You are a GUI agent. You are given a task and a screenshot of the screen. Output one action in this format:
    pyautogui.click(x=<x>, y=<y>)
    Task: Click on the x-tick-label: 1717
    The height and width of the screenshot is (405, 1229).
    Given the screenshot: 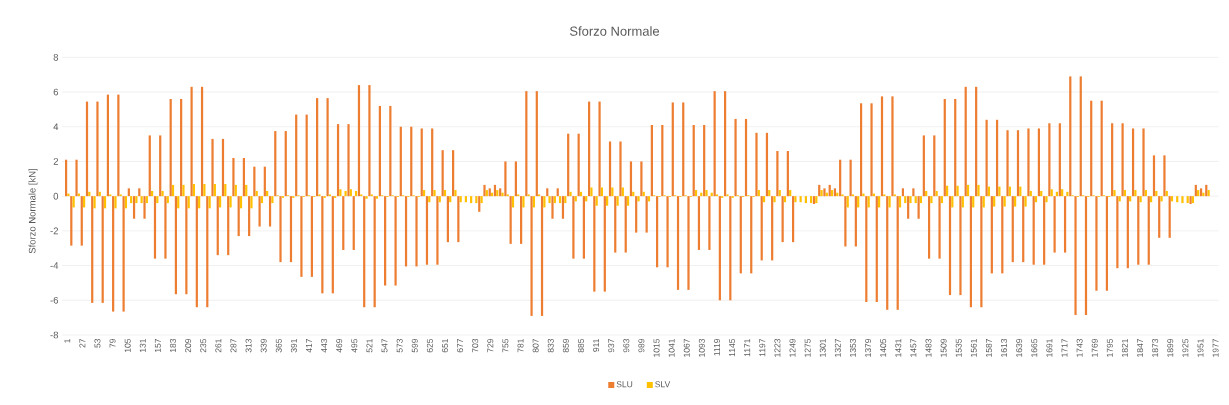 What is the action you would take?
    pyautogui.click(x=1064, y=347)
    